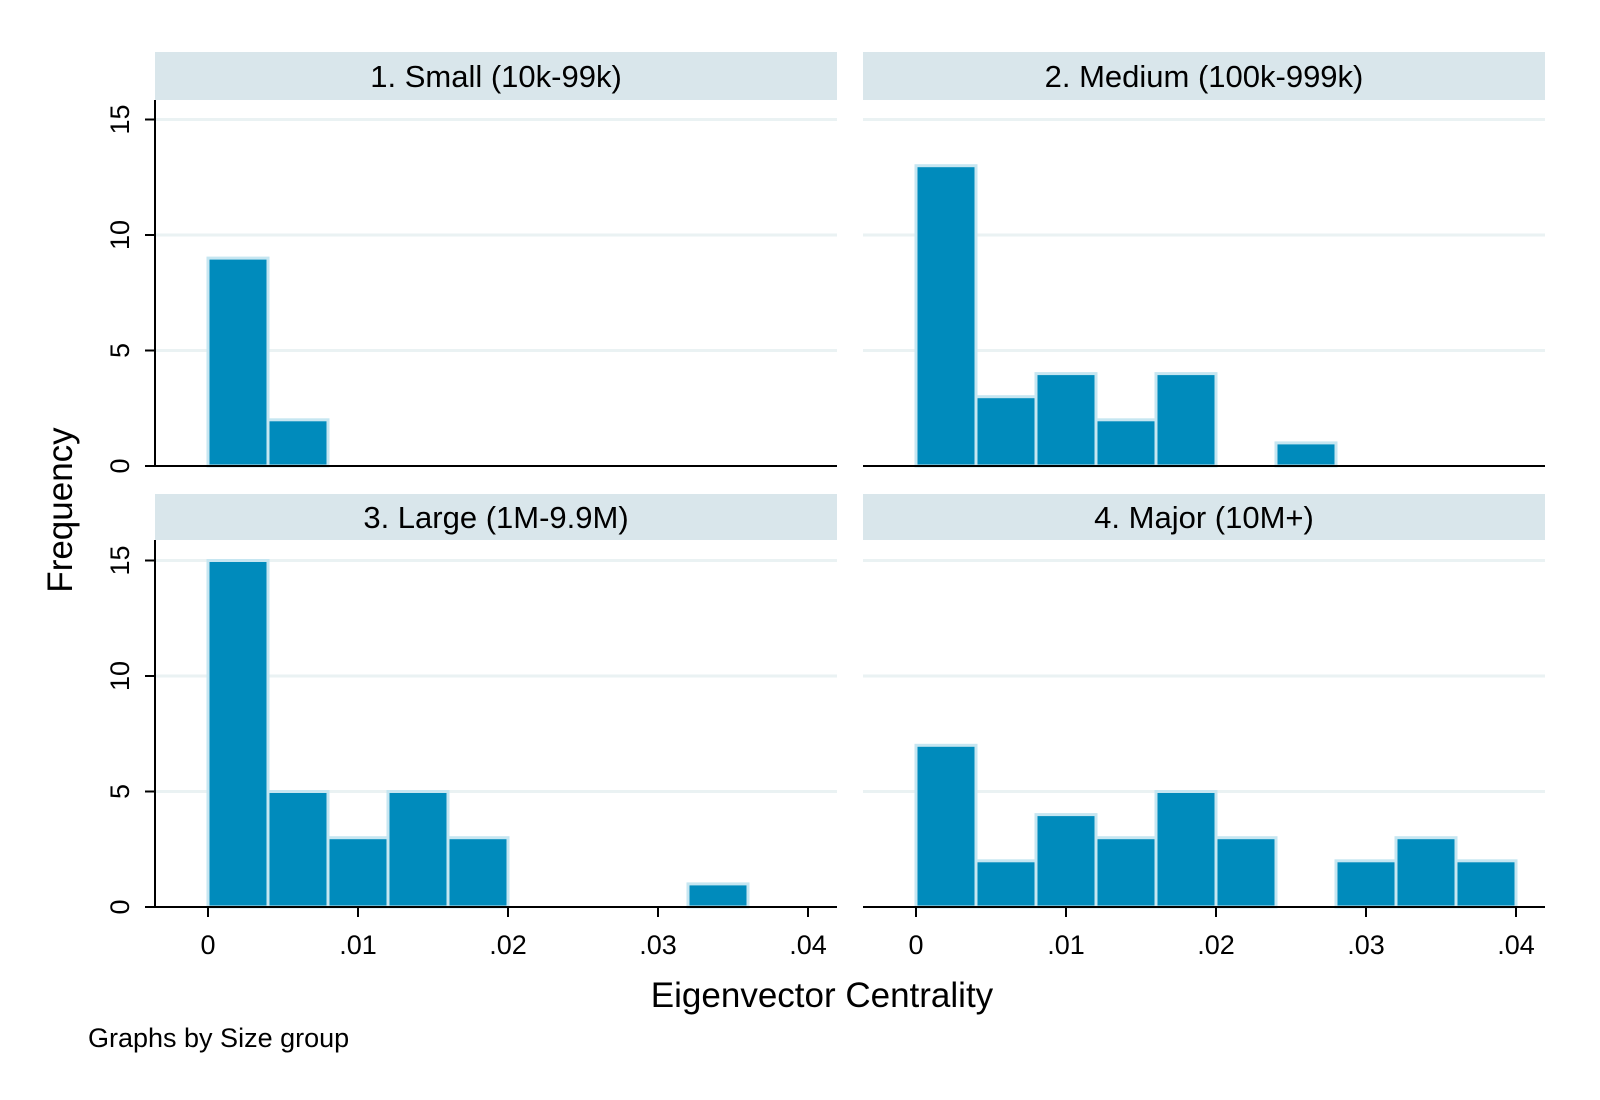 This screenshot has height=1100, width=1600. Describe the element at coordinates (60, 510) in the screenshot. I see `y-axis-title: Frequency` at that location.